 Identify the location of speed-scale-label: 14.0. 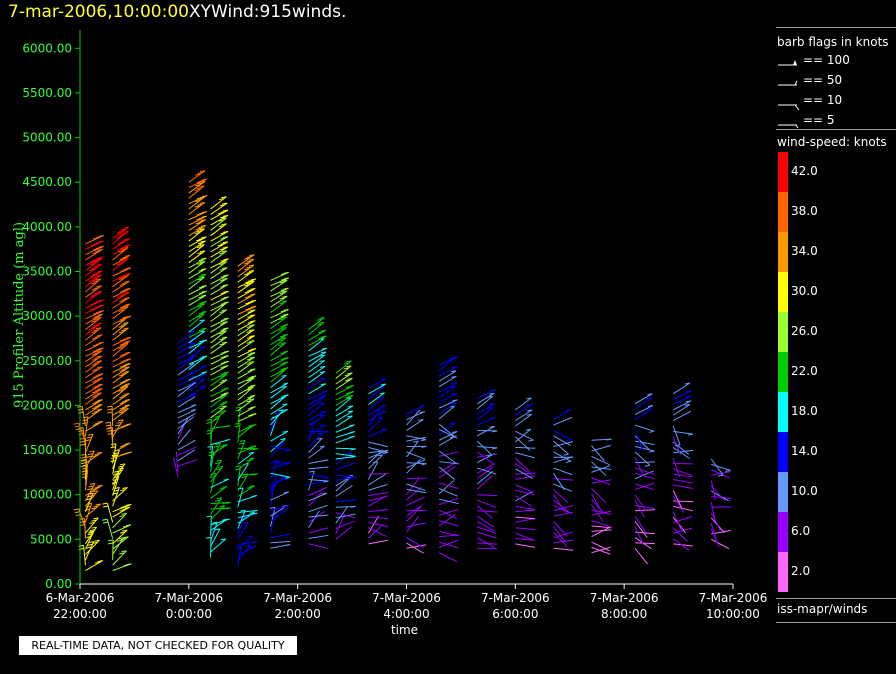
(804, 451).